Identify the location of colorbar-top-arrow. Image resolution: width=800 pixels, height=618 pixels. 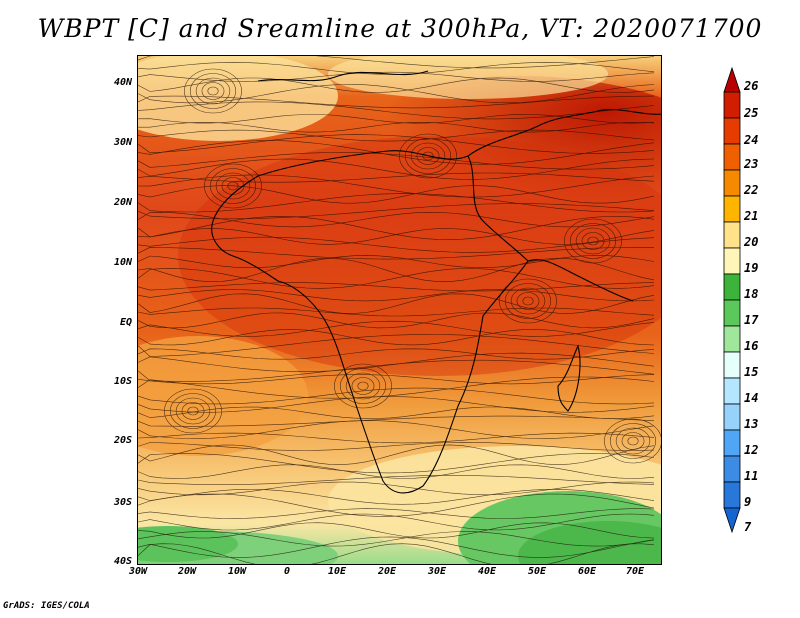
(732, 79).